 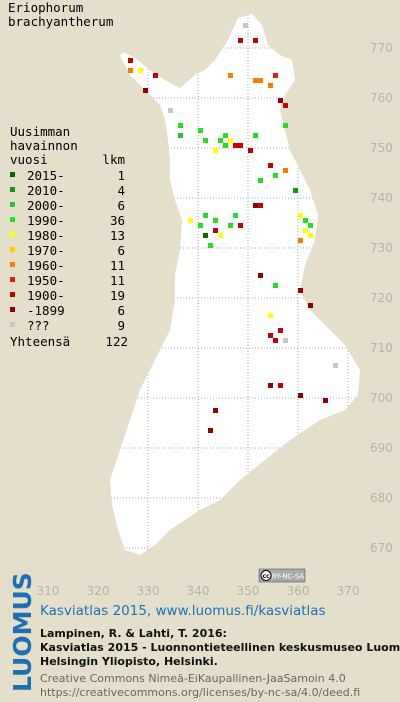 What do you see at coordinates (46, 265) in the screenshot?
I see `legend-label: 1960-` at bounding box center [46, 265].